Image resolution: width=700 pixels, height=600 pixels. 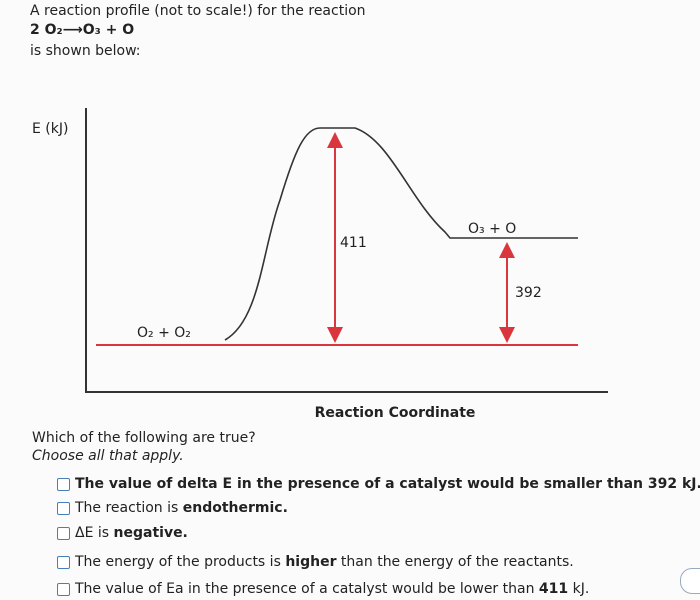 What do you see at coordinates (353, 243) in the screenshot?
I see `activation-label: 411` at bounding box center [353, 243].